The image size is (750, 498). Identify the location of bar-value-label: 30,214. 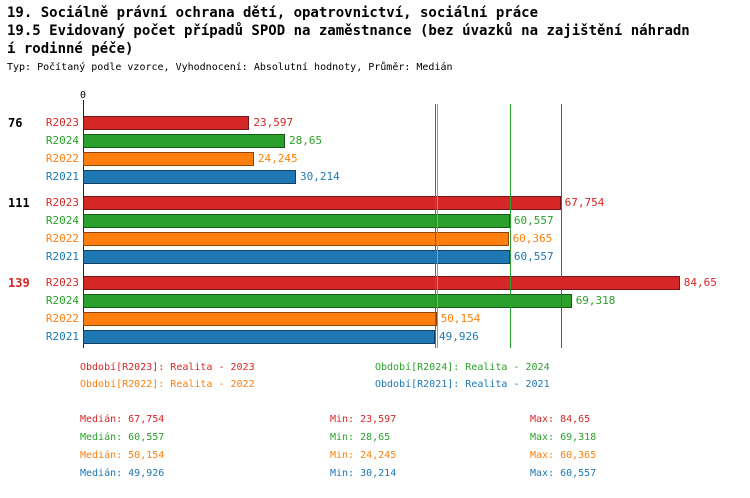
(320, 176).